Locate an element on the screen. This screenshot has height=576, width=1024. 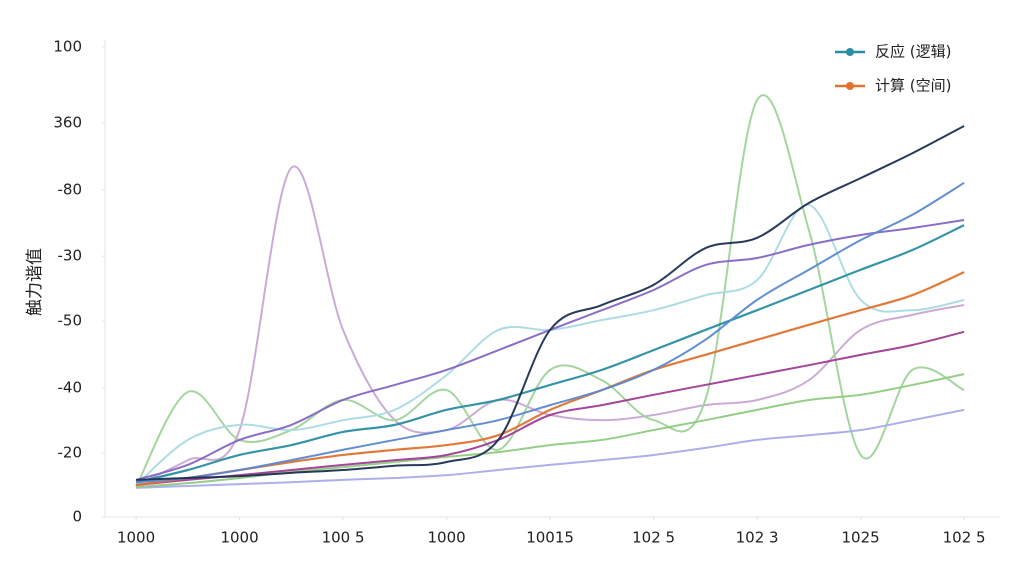
x-tick-label: 10015 is located at coordinates (550, 538).